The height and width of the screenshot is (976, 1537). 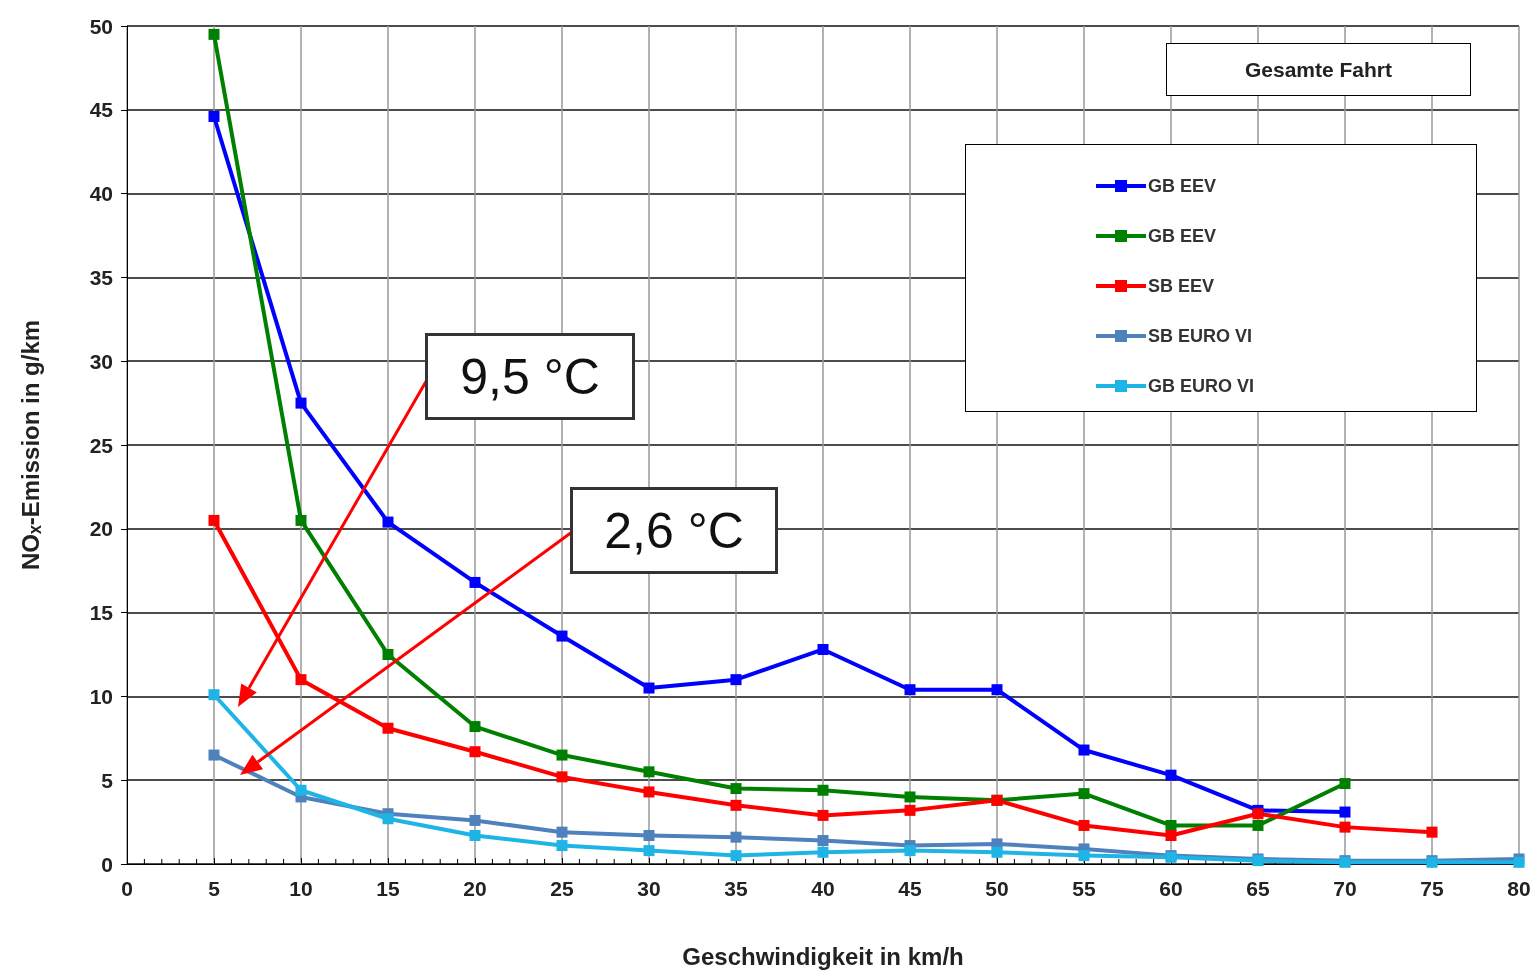 I want to click on x-tick-label: 55, so click(x=1084, y=888).